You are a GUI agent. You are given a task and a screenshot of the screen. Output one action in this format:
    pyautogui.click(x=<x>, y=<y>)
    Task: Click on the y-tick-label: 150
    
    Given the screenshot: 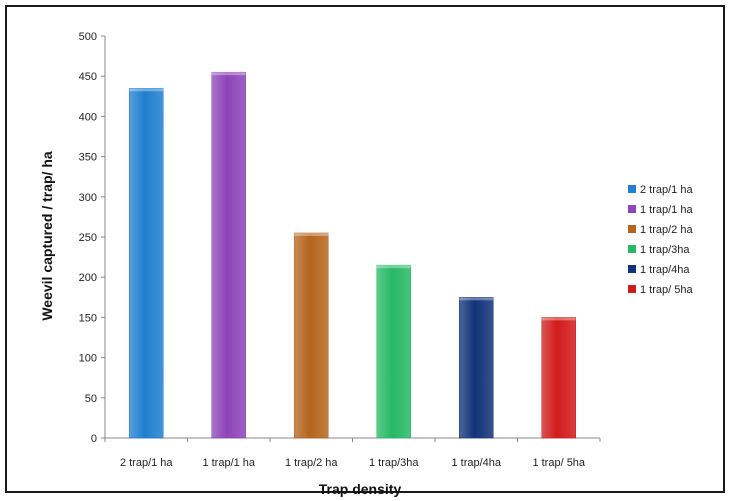 What is the action you would take?
    pyautogui.click(x=88, y=318)
    